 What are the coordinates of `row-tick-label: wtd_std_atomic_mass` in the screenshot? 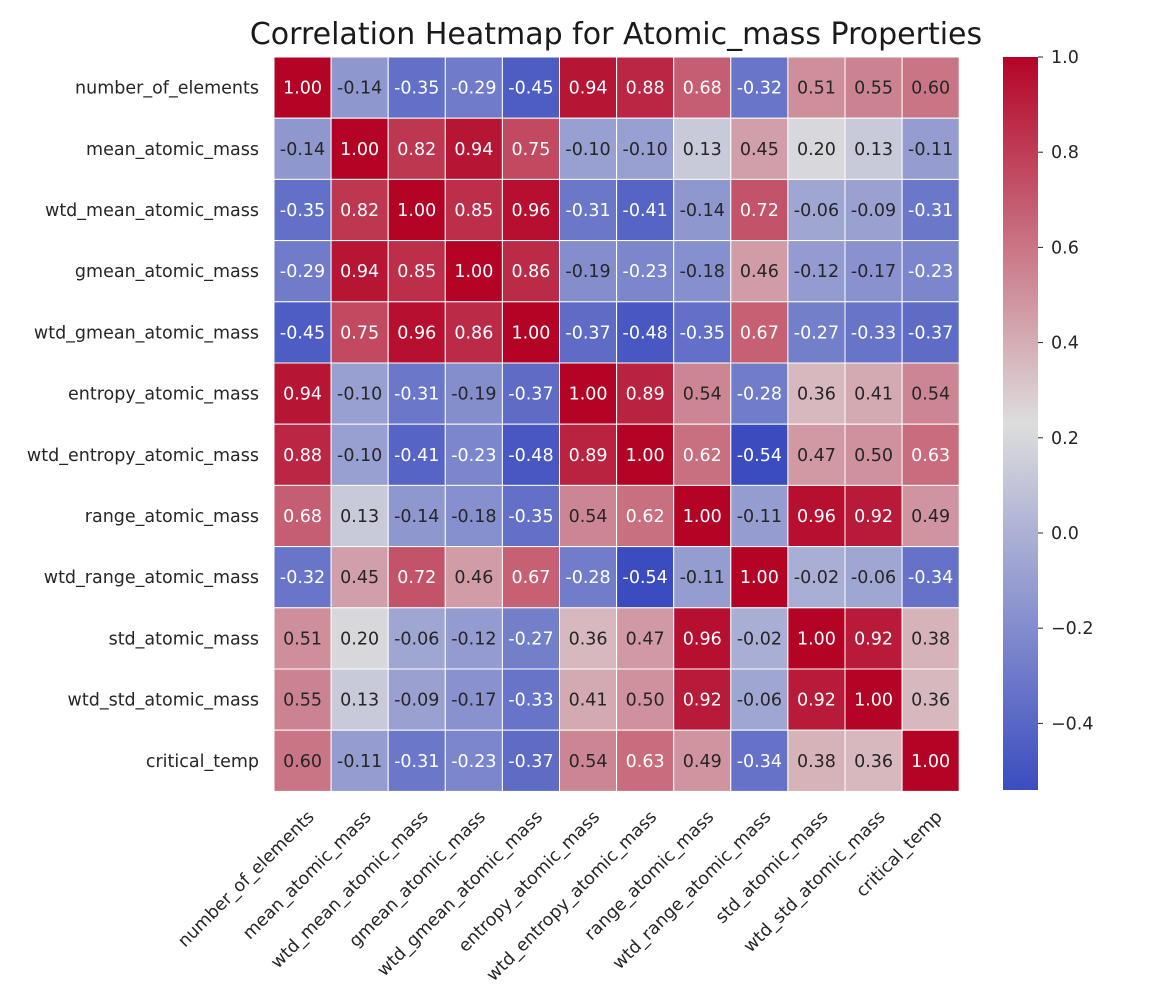 It's located at (163, 701).